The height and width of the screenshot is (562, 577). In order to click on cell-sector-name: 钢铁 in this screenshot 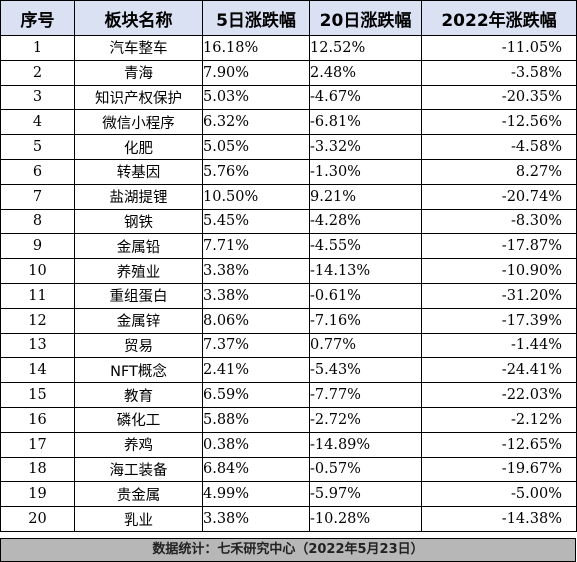, I will do `click(138, 221)`.